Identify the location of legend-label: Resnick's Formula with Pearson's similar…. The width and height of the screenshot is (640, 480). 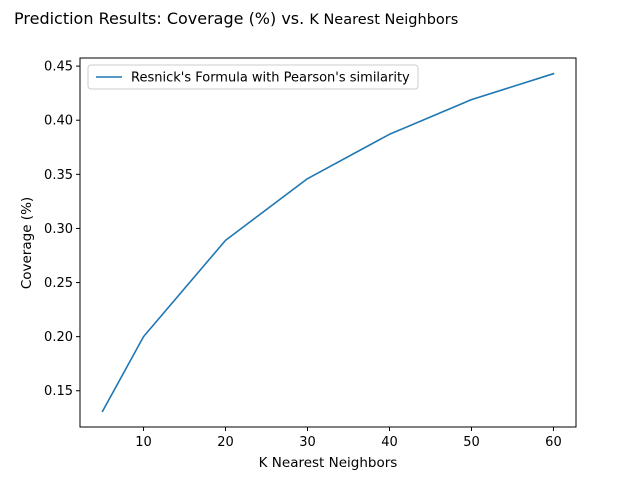
(270, 78).